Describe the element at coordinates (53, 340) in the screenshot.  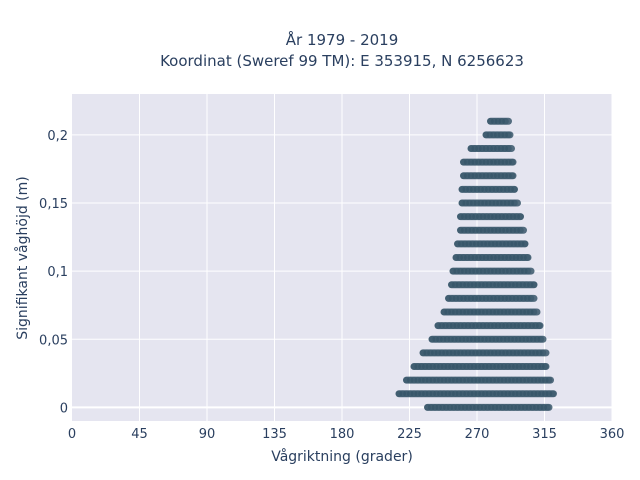
I see `y-tick-label: 0,05` at that location.